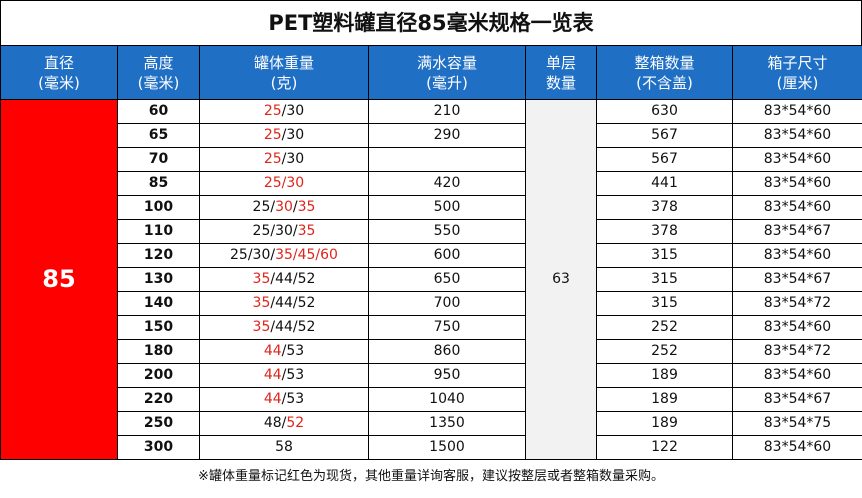  I want to click on header-height: 高度 (毫米), so click(158, 72).